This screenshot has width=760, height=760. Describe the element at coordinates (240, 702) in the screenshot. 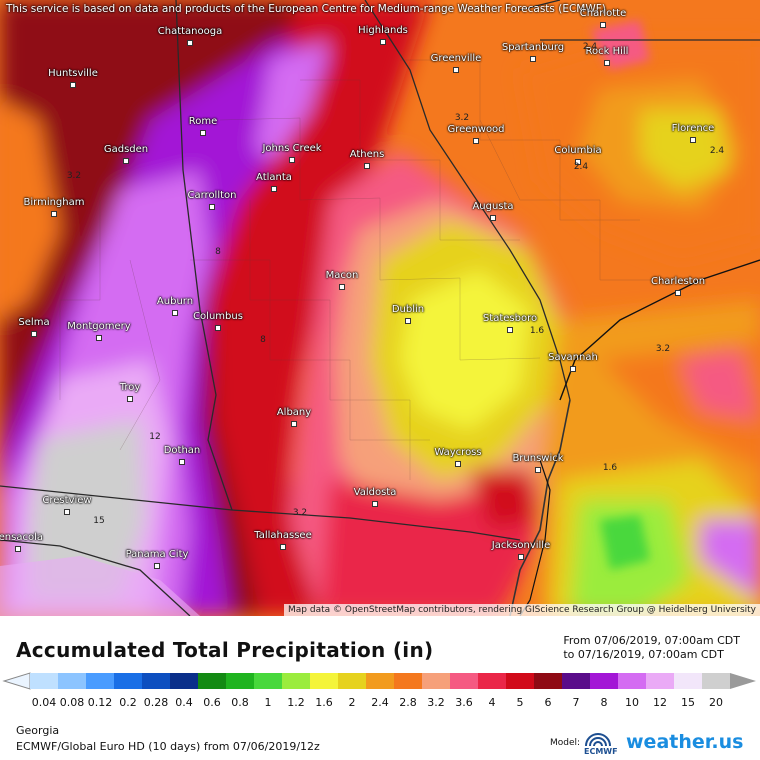

I see `scale-tick-label: 0.8` at that location.